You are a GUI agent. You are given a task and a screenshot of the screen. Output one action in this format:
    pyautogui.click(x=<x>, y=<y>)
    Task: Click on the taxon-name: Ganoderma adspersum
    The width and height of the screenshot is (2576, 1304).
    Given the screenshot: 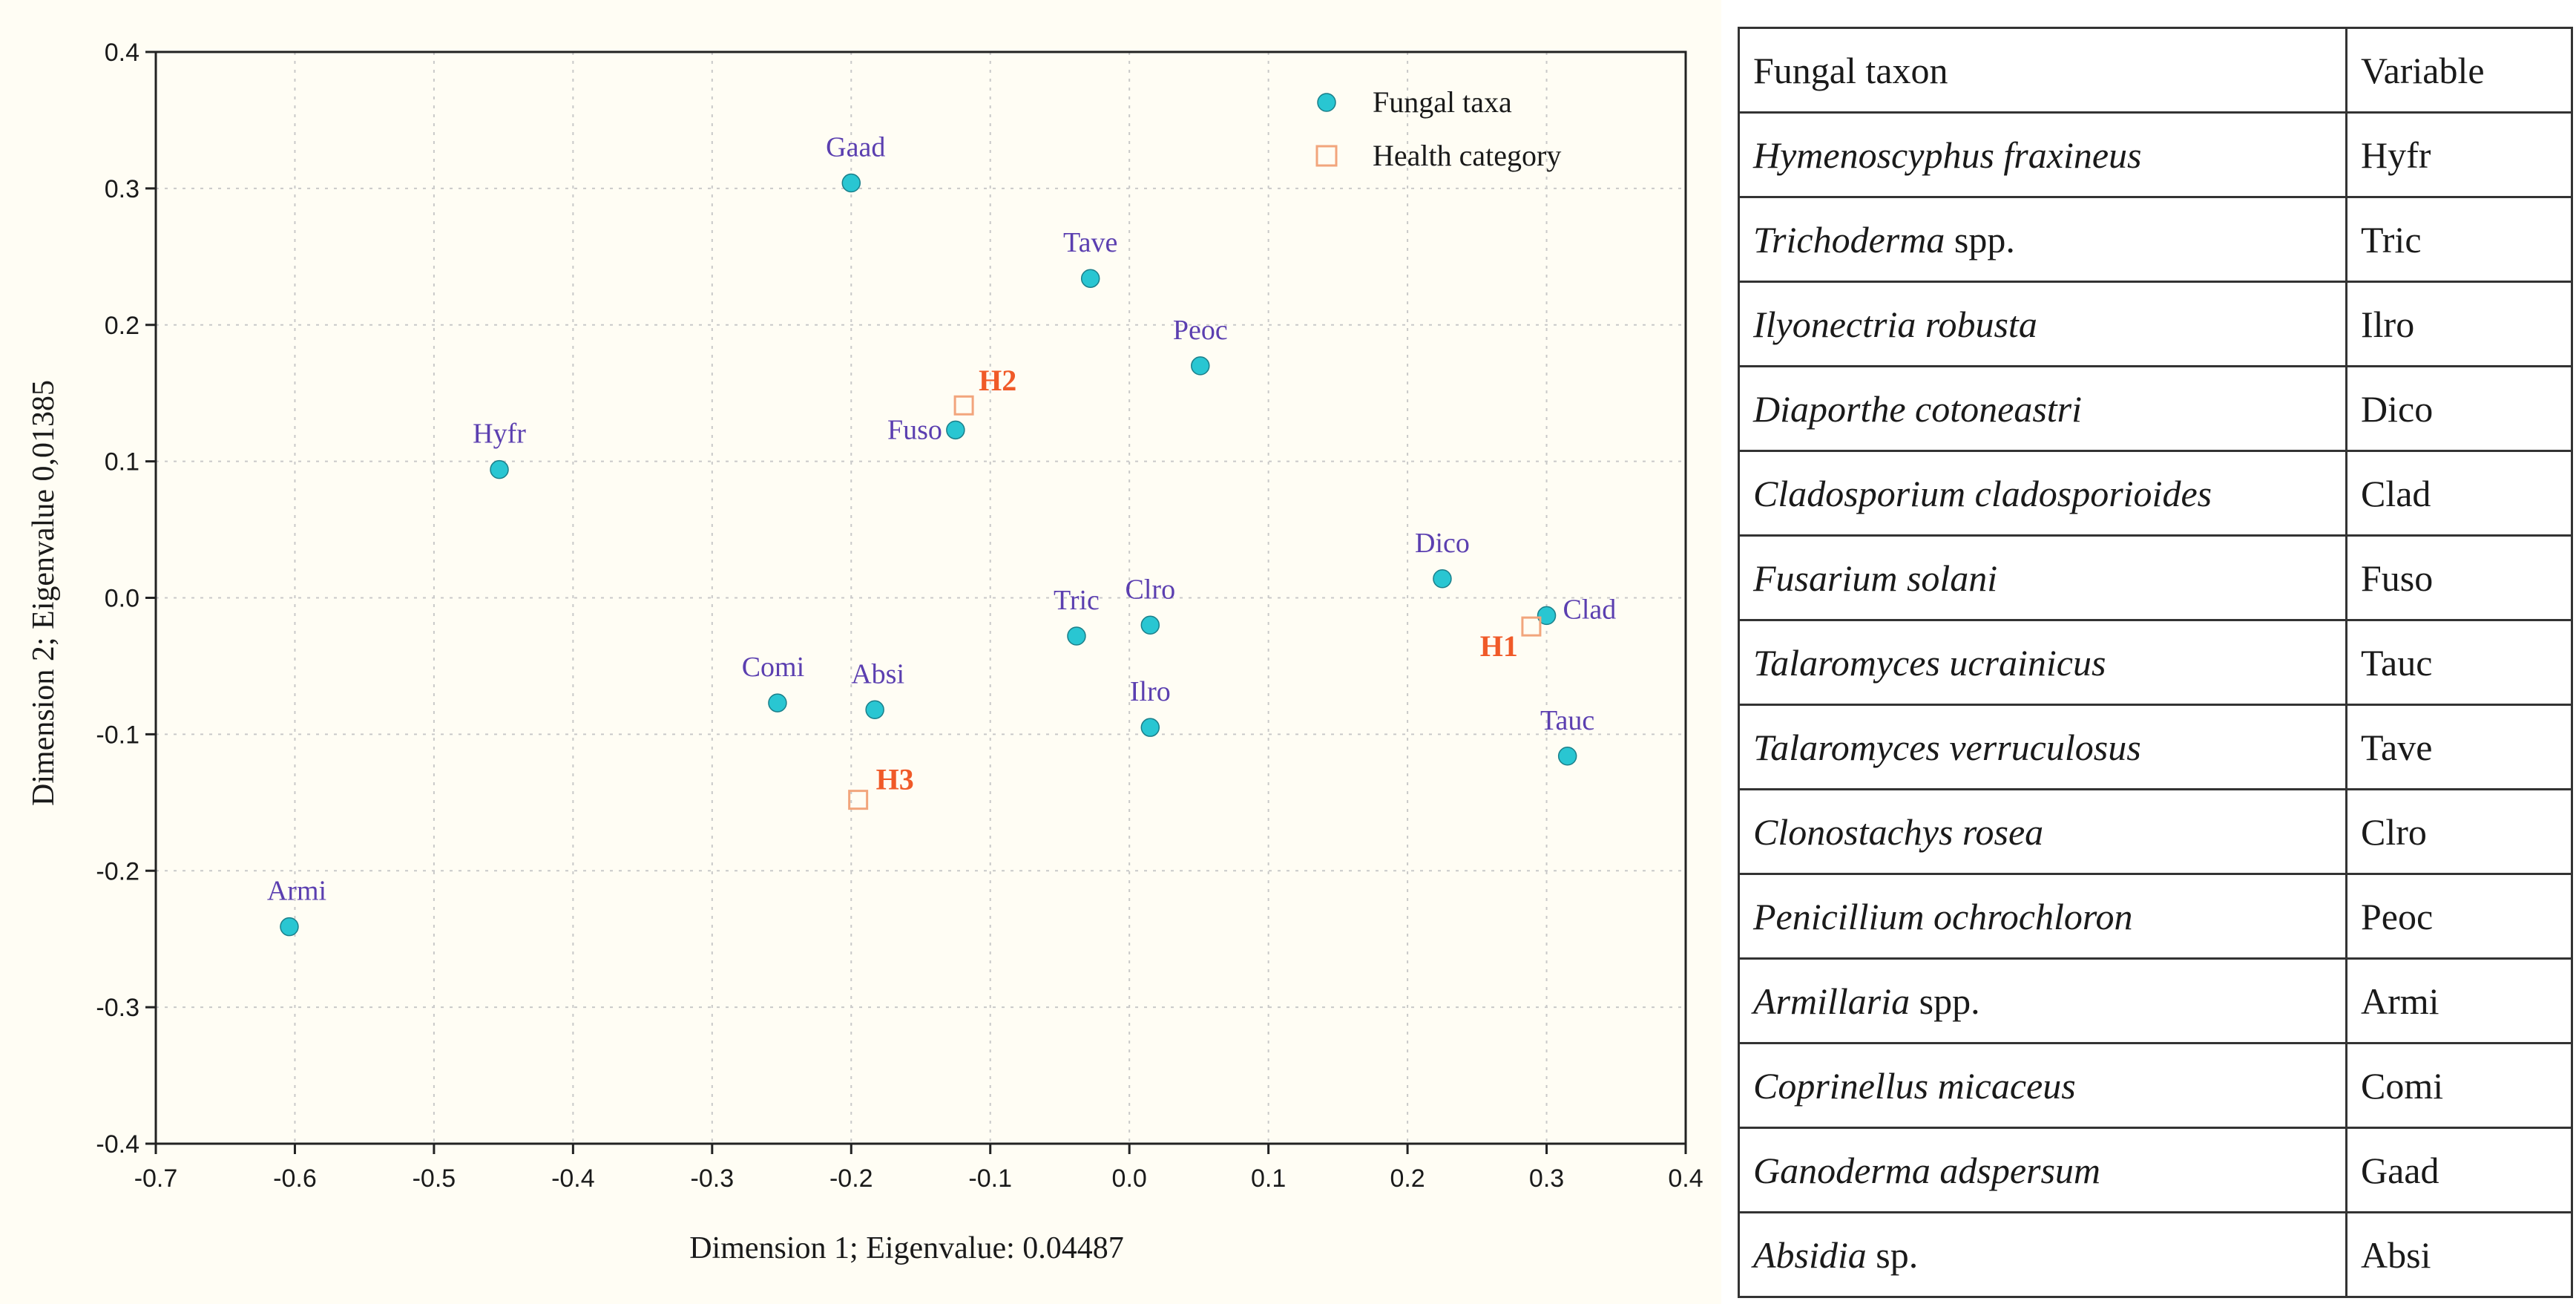 What is the action you would take?
    pyautogui.click(x=1927, y=1170)
    